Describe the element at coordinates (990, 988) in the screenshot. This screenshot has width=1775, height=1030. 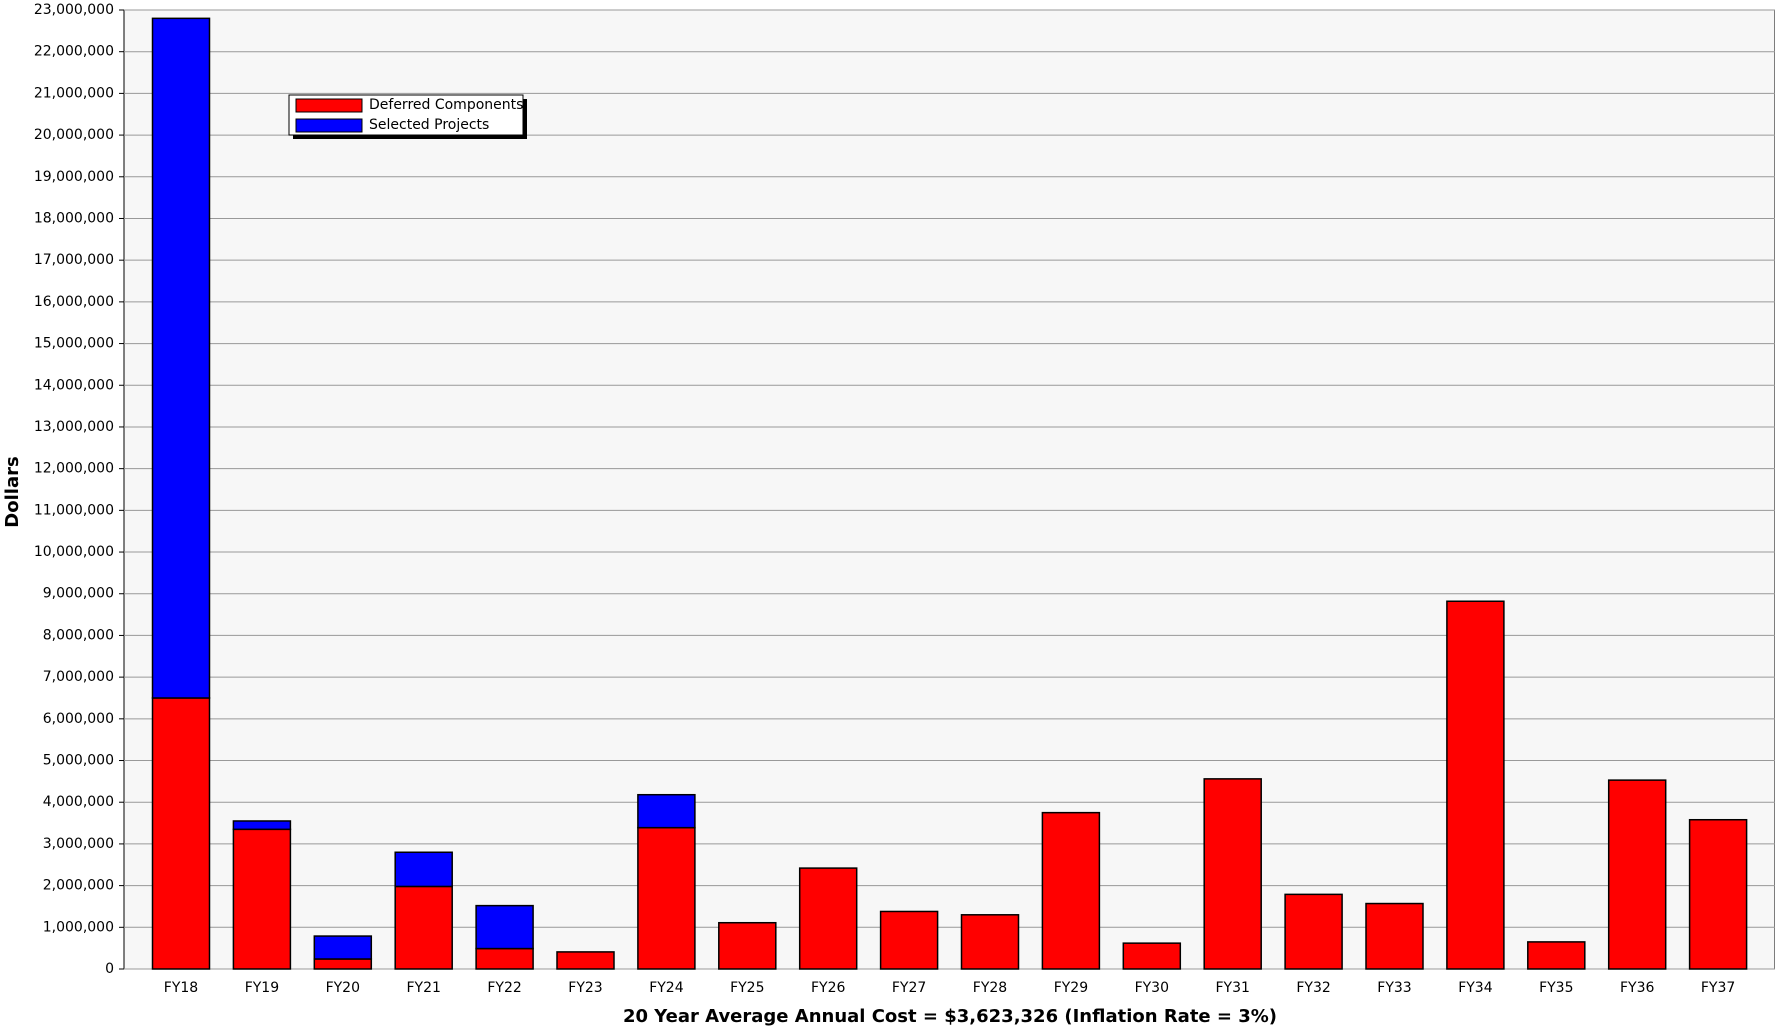
I see `x-tick-label: FY28` at that location.